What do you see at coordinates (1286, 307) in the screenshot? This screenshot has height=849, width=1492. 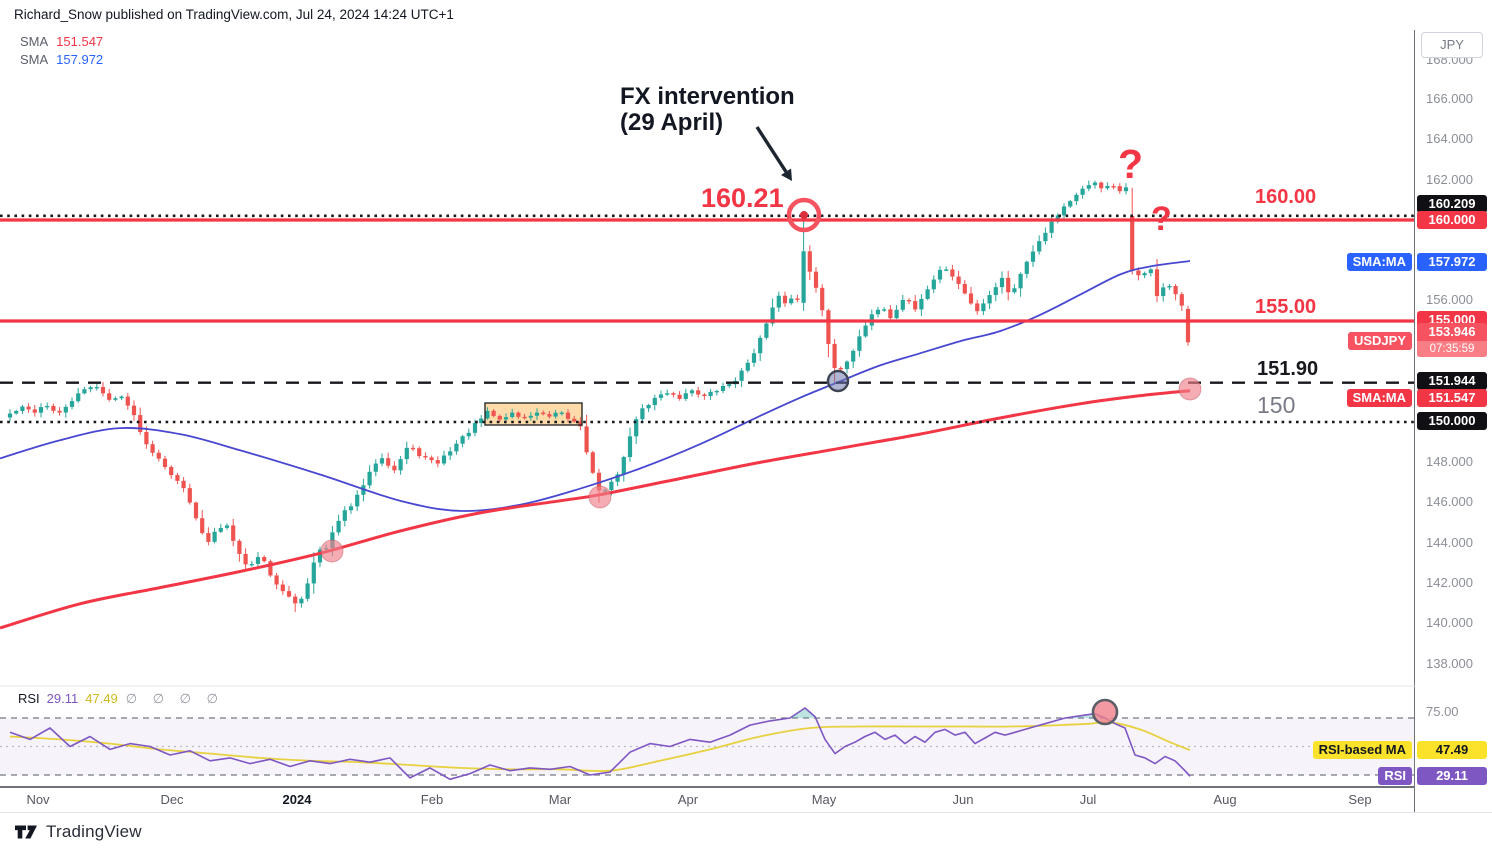 I see `level-label-155: 155.00` at bounding box center [1286, 307].